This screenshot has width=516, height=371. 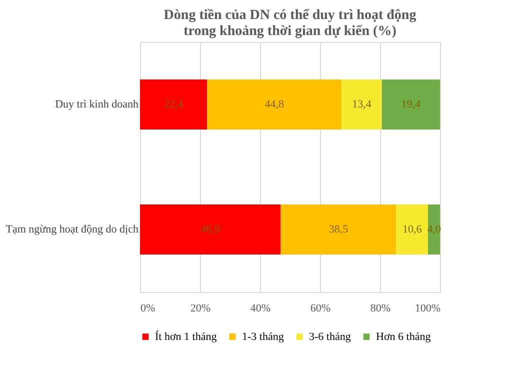 What do you see at coordinates (148, 308) in the screenshot?
I see `x-tick-label: 0%` at bounding box center [148, 308].